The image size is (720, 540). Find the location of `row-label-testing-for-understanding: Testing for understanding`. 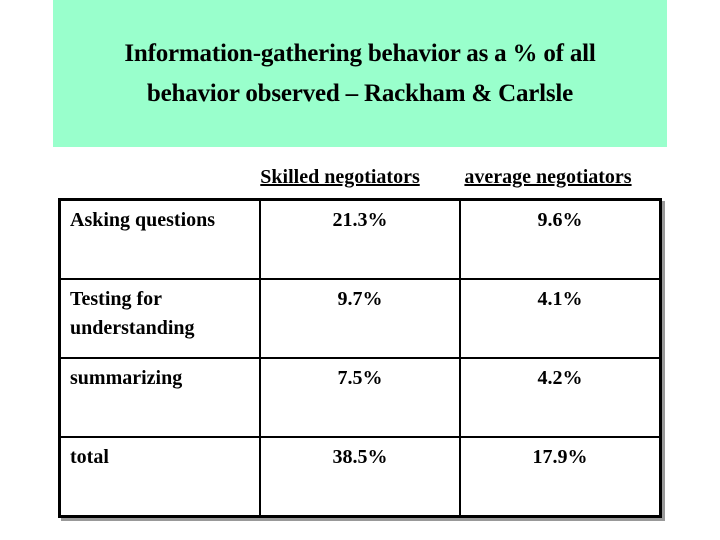

row-label-testing-for-understanding: Testing for understanding is located at coordinates (160, 318).